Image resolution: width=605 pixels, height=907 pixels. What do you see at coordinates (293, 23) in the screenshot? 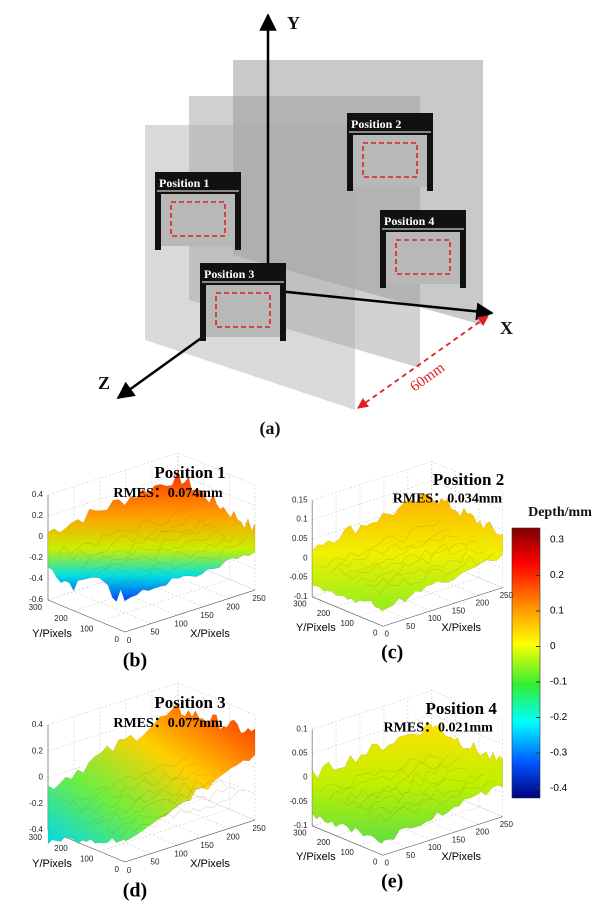
I see `axis-label: Y` at bounding box center [293, 23].